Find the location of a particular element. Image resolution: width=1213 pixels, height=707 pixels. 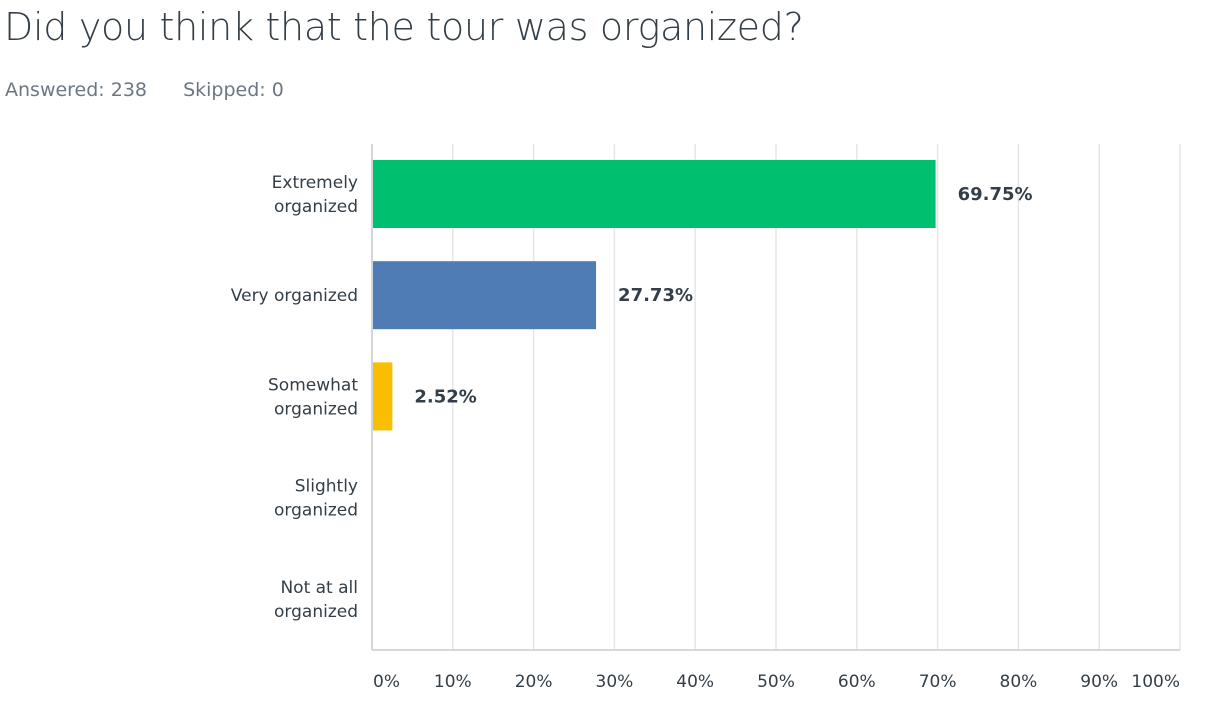

x-tick-label: 20% is located at coordinates (534, 682).